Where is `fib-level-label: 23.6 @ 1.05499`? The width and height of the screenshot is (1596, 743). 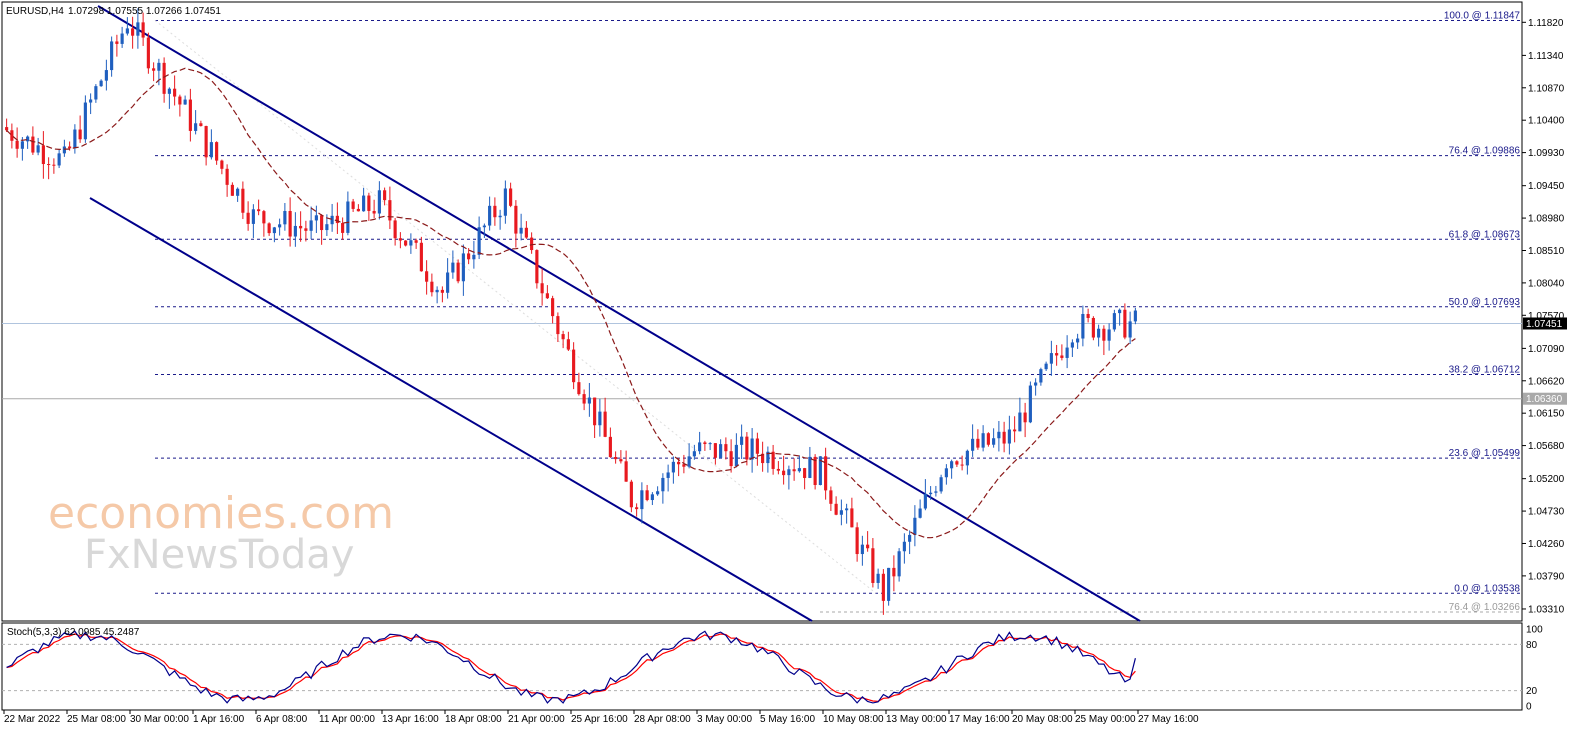
fib-level-label: 23.6 @ 1.05499 is located at coordinates (1485, 453).